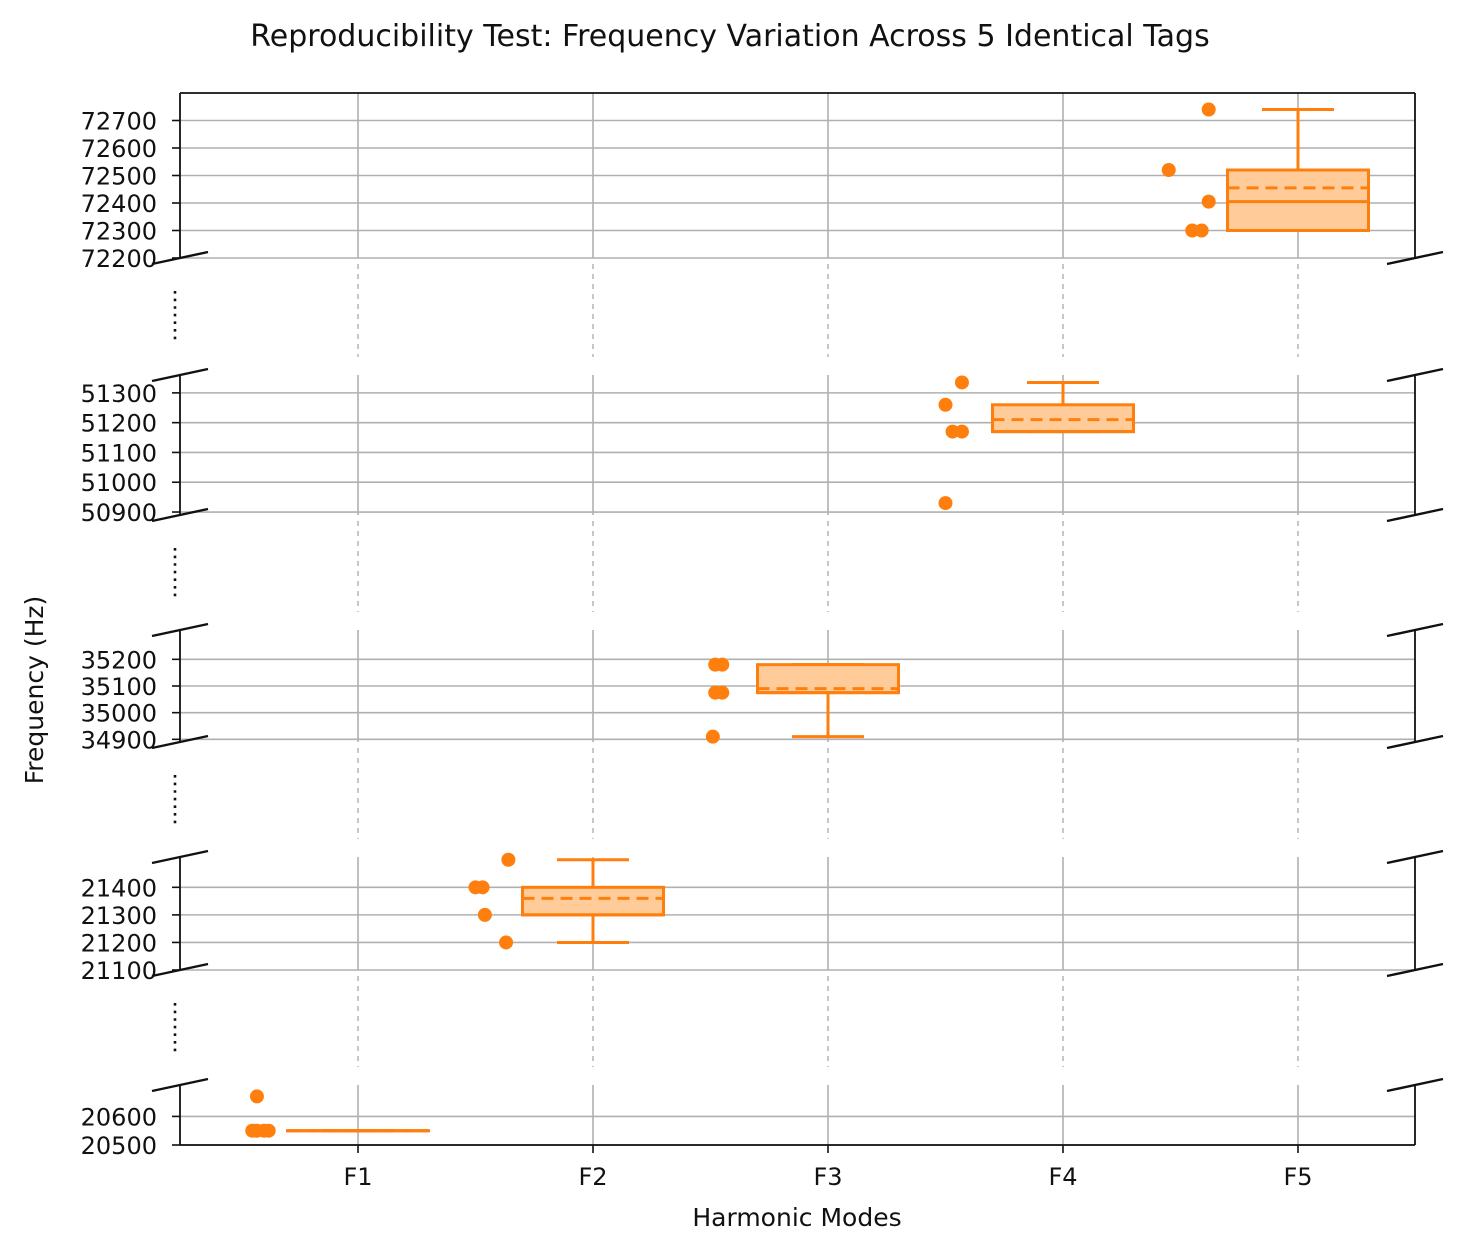 The image size is (1460, 1255). Describe the element at coordinates (119, 660) in the screenshot. I see `y-tick-label: 35200` at that location.